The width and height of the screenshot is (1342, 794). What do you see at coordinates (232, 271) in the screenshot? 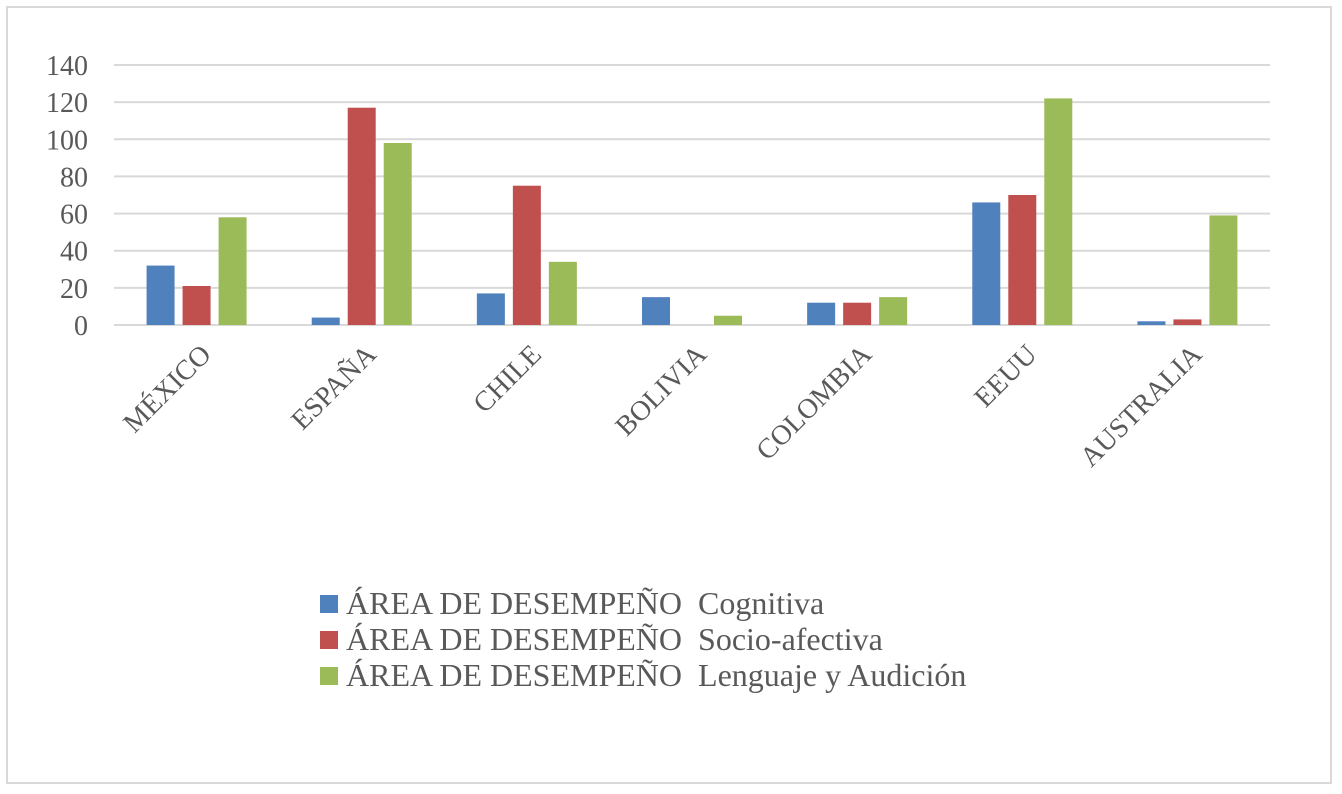
I see `bar-méxico-series-3` at bounding box center [232, 271].